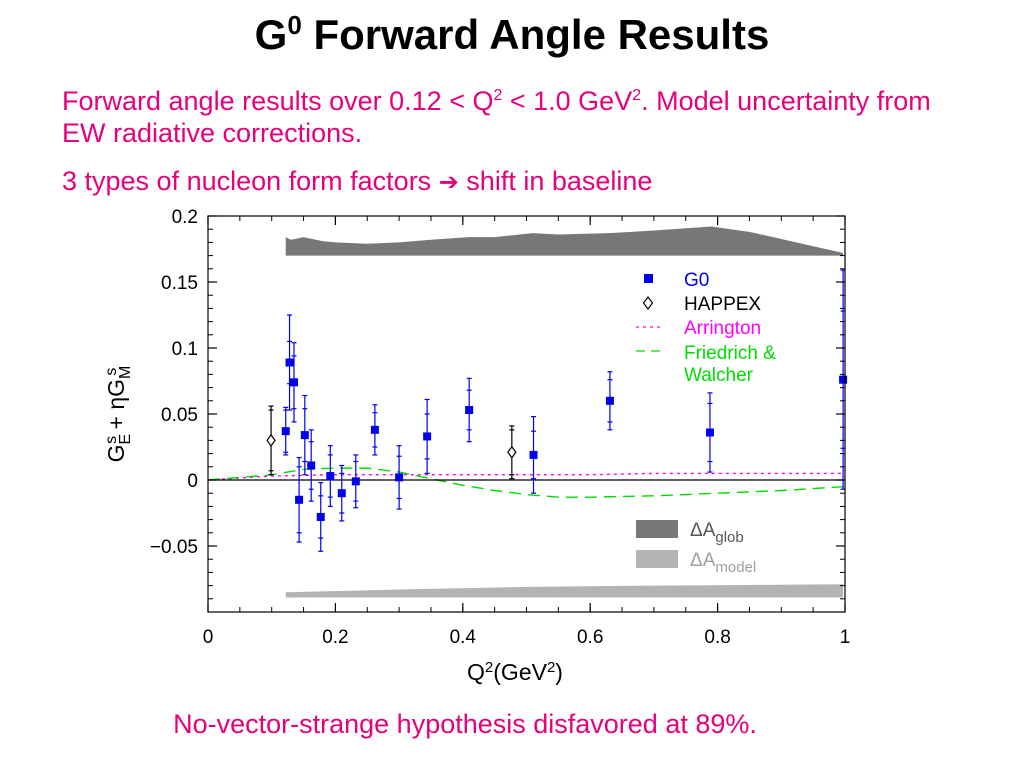  What do you see at coordinates (730, 353) in the screenshot?
I see `legend-fw-label-1: Friedrich &` at bounding box center [730, 353].